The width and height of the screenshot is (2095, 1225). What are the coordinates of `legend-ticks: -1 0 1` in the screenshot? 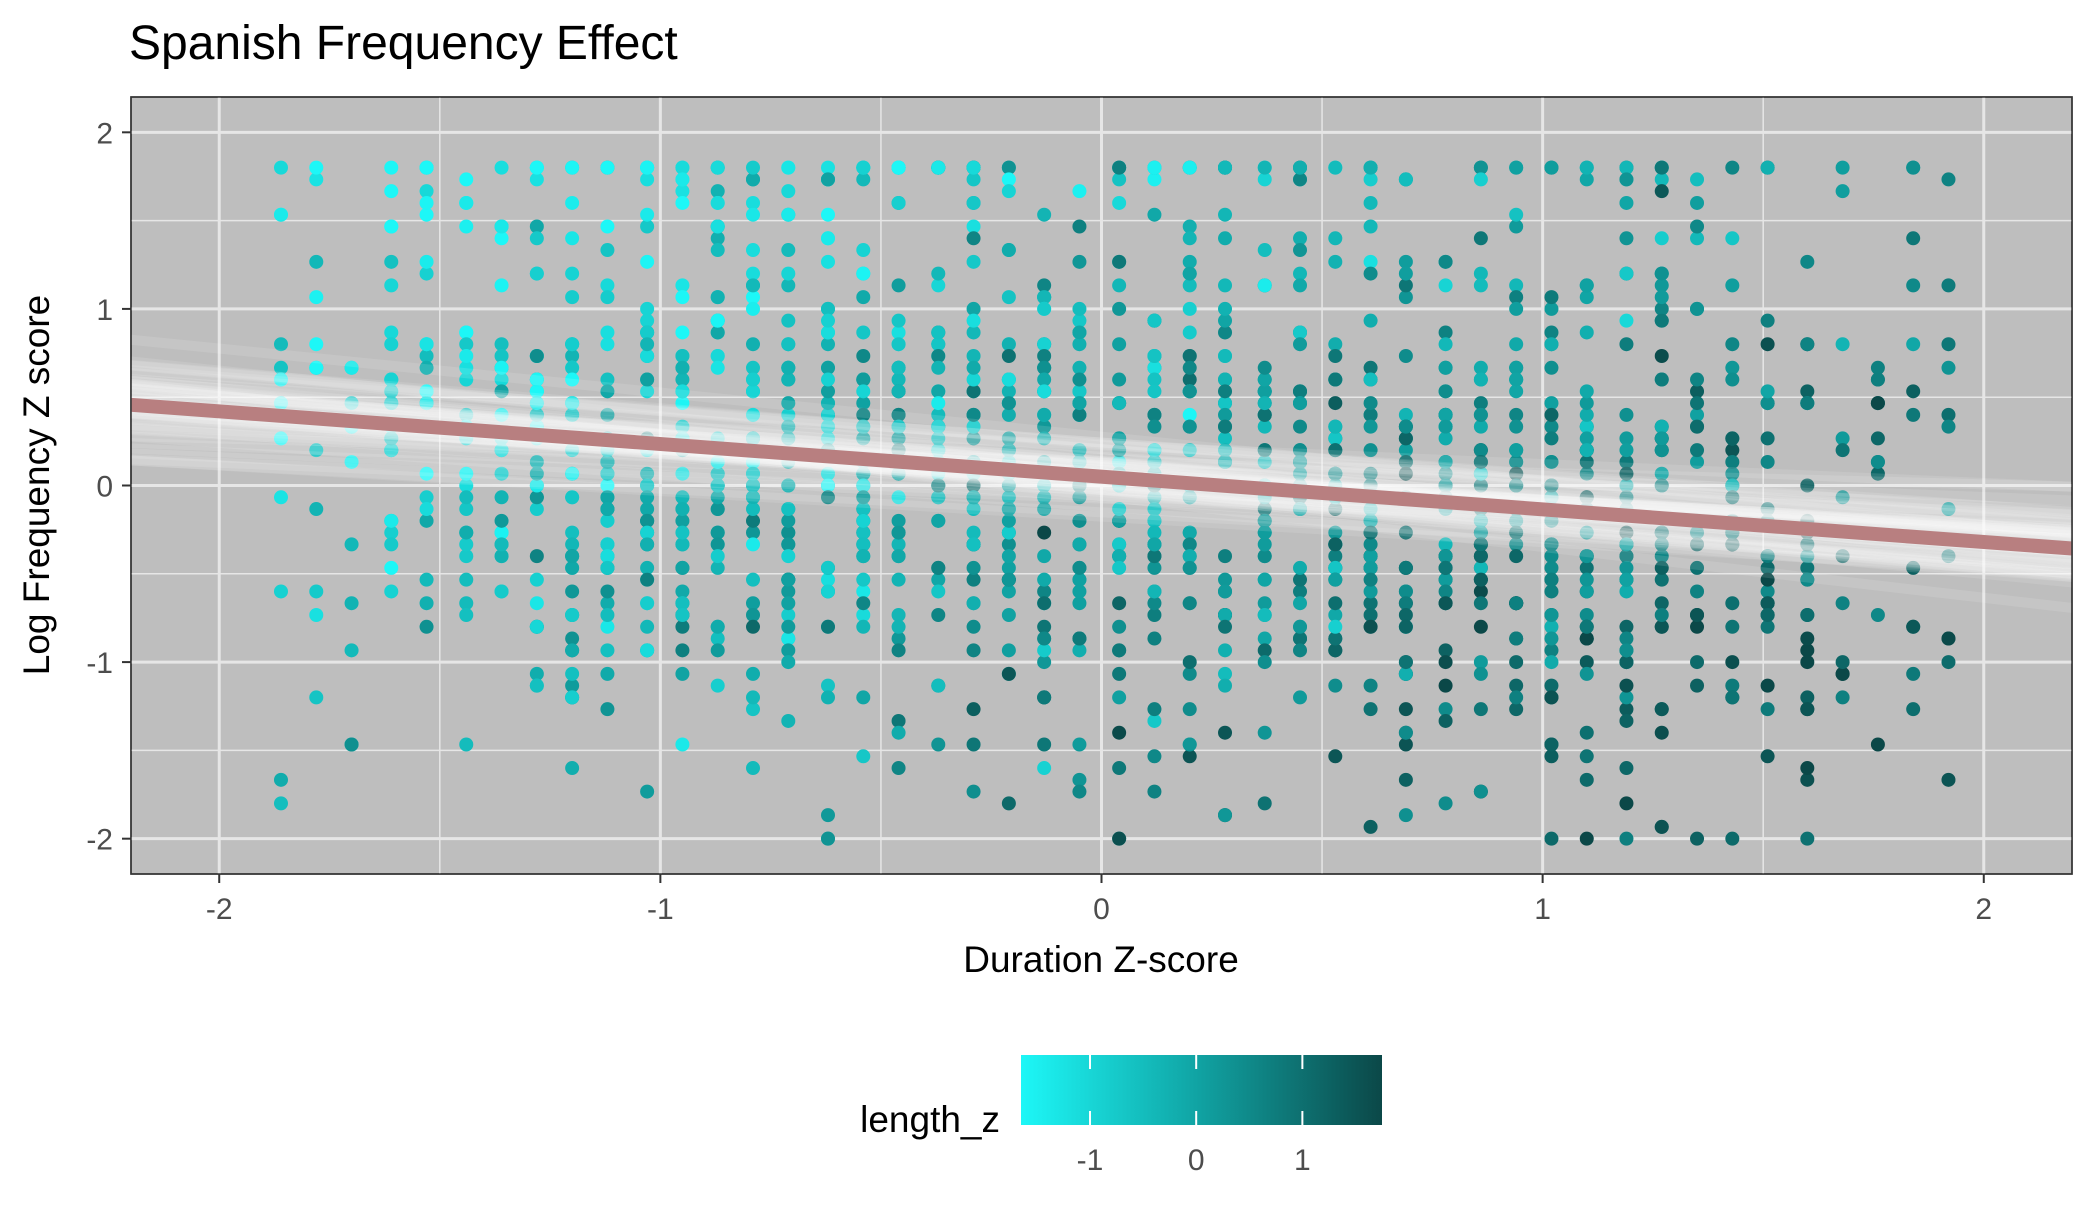 It's located at (1194, 1116).